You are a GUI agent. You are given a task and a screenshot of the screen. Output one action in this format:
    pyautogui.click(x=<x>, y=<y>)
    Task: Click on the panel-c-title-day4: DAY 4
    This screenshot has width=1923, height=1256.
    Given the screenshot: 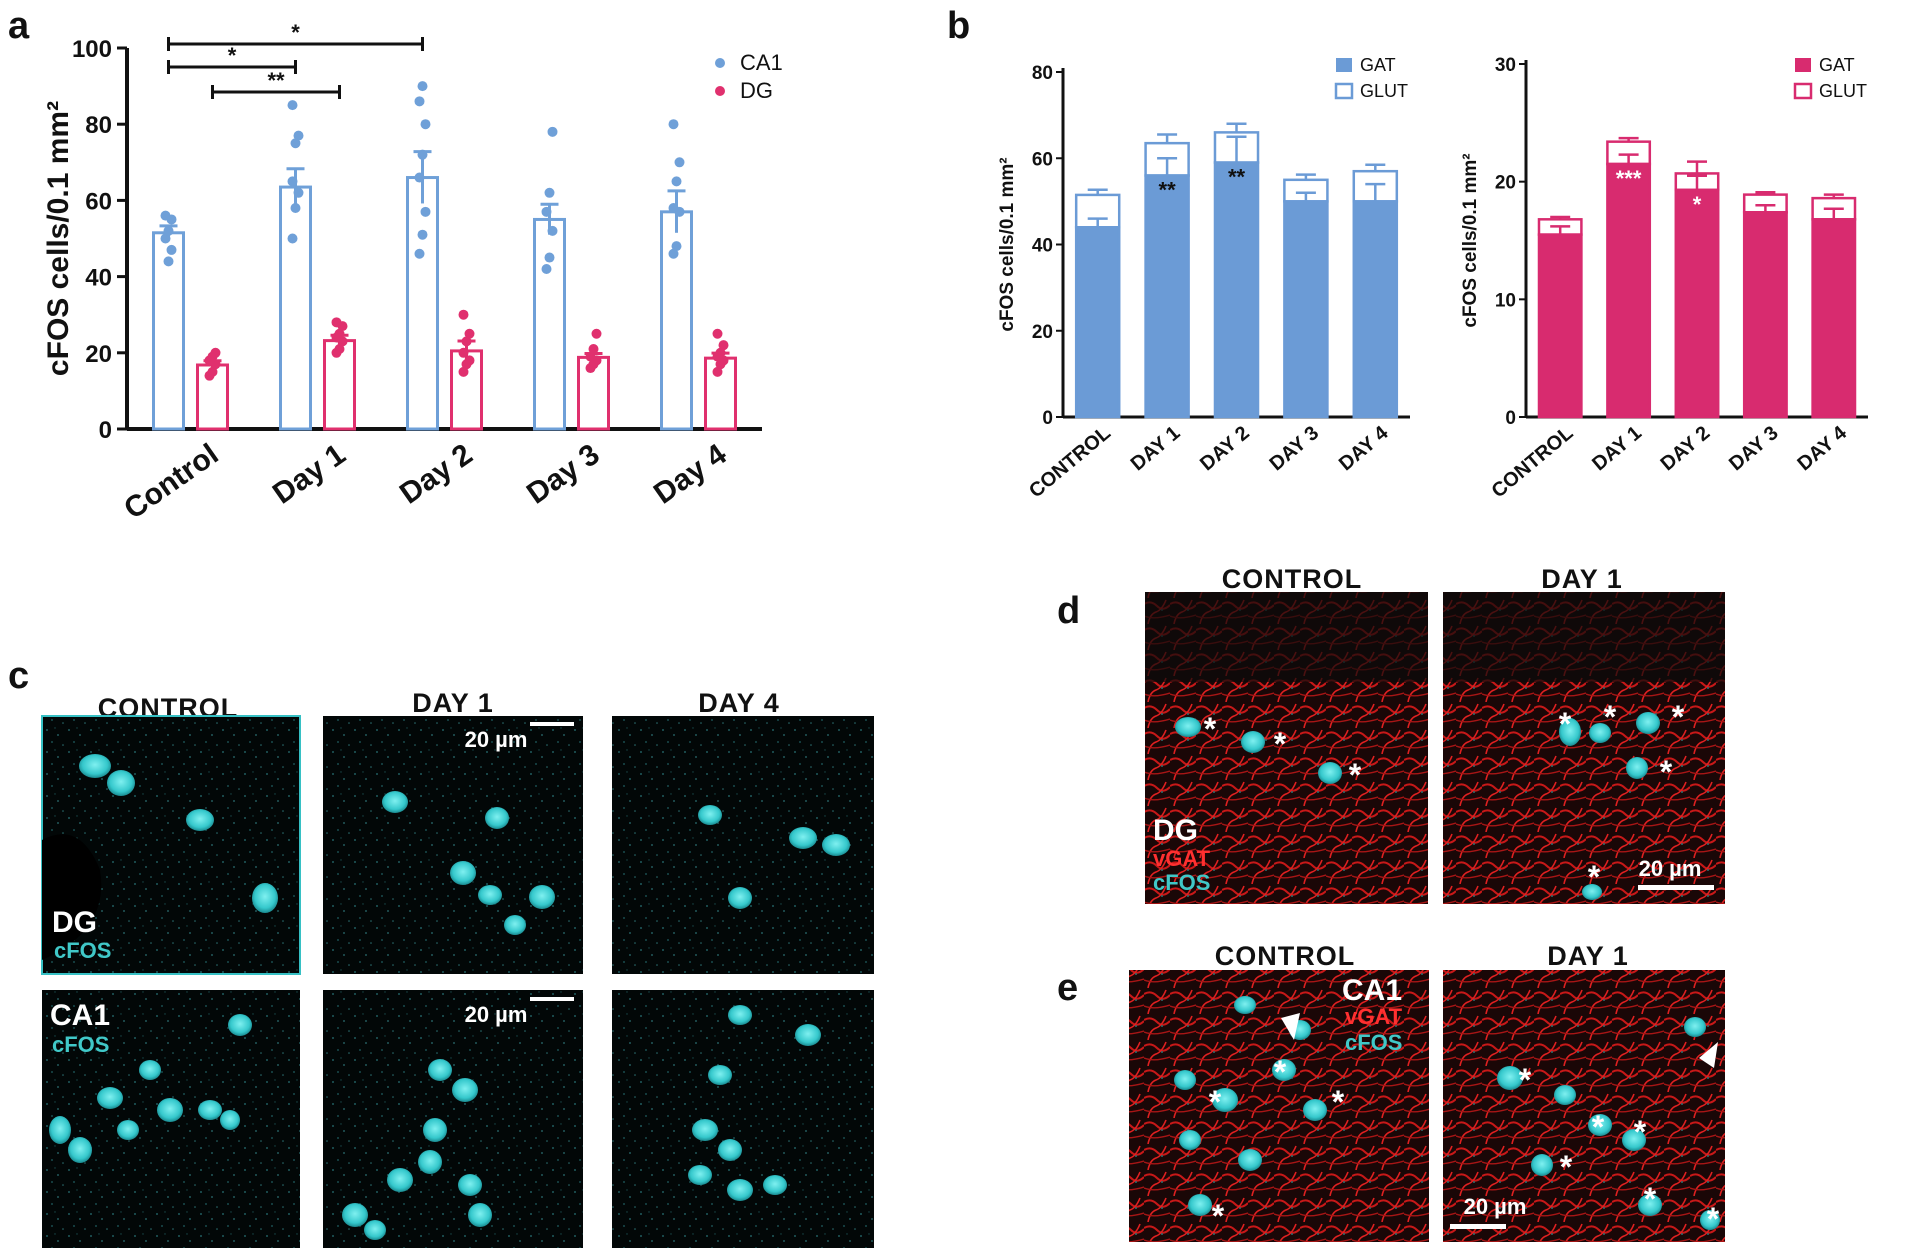 What is the action you would take?
    pyautogui.click(x=739, y=703)
    